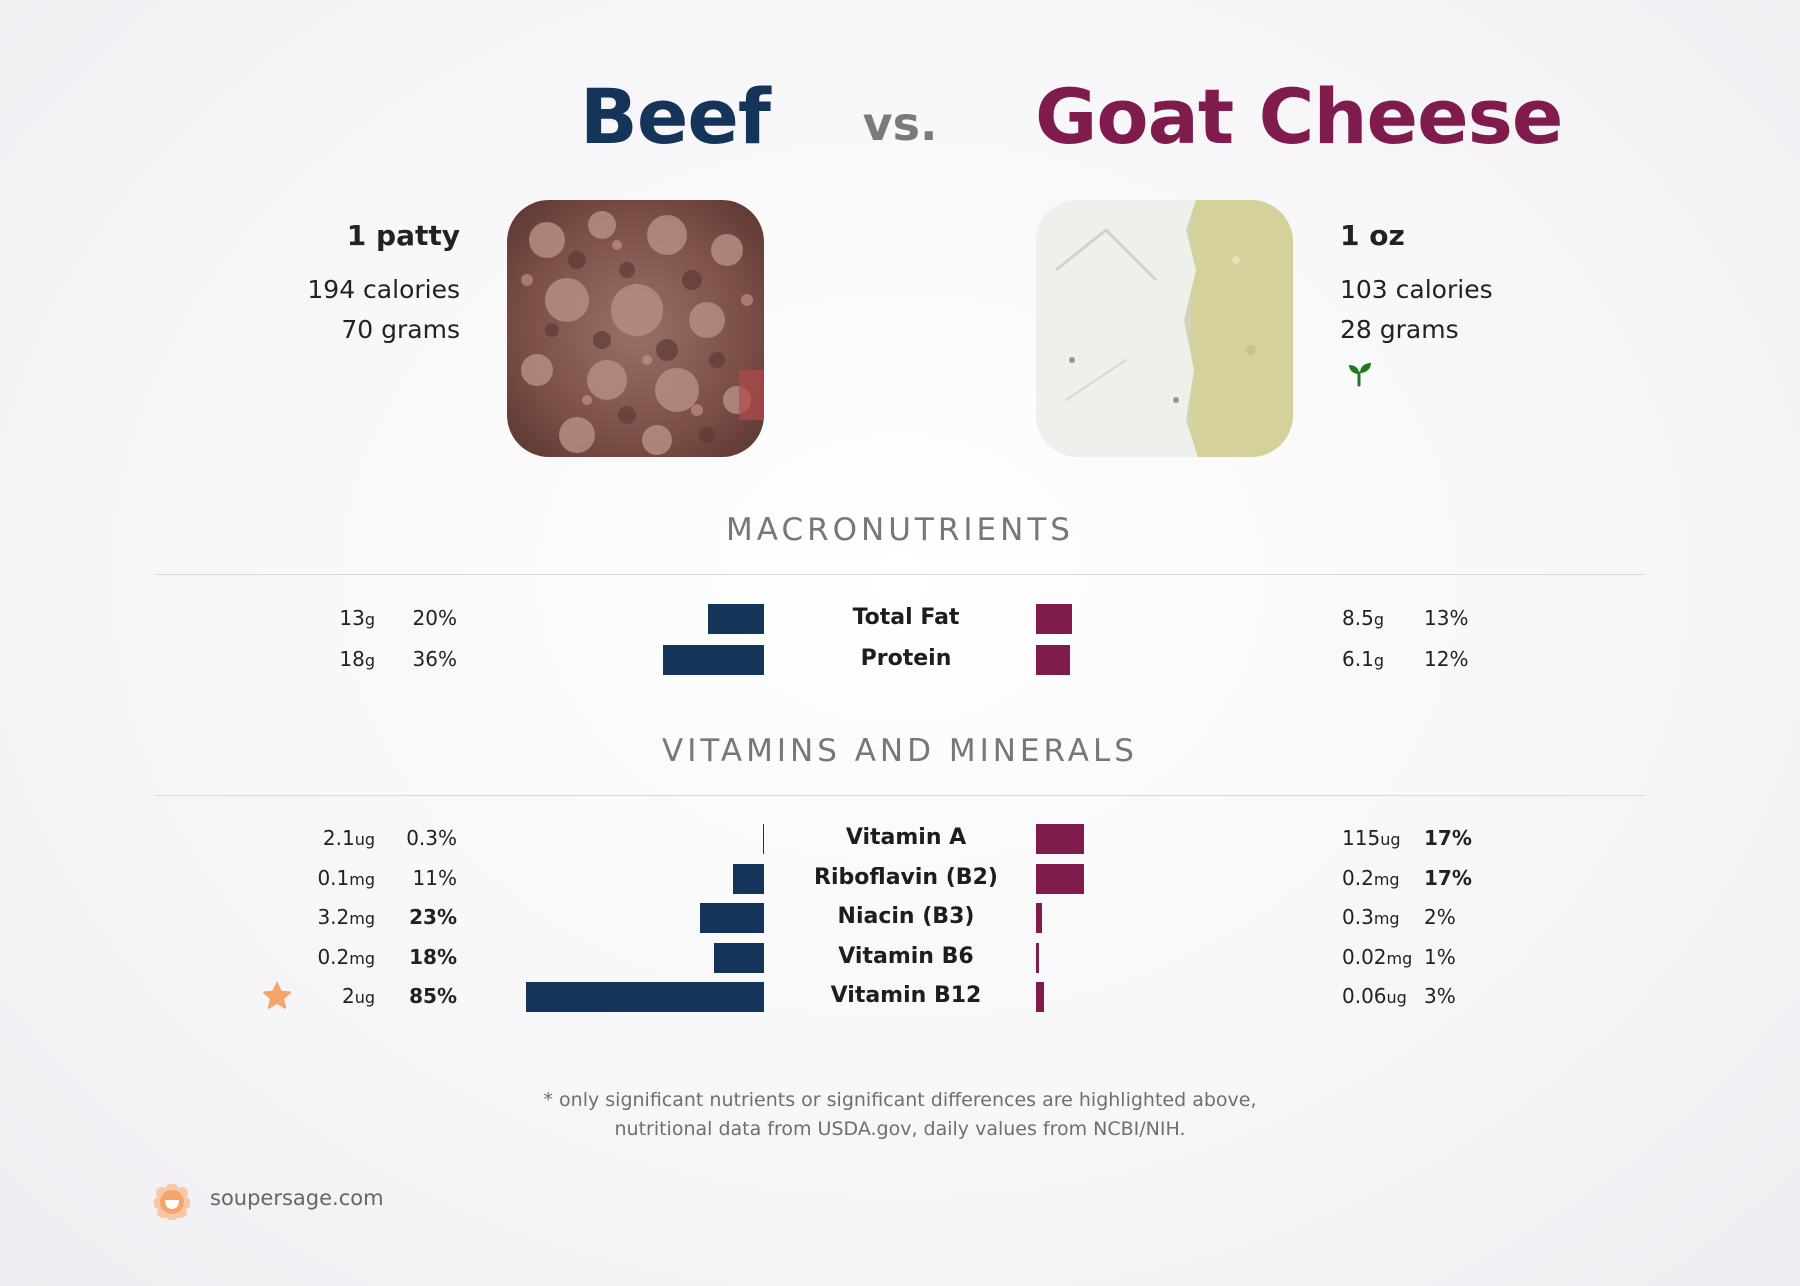  What do you see at coordinates (1361, 838) in the screenshot?
I see `right-amount-value: 115` at bounding box center [1361, 838].